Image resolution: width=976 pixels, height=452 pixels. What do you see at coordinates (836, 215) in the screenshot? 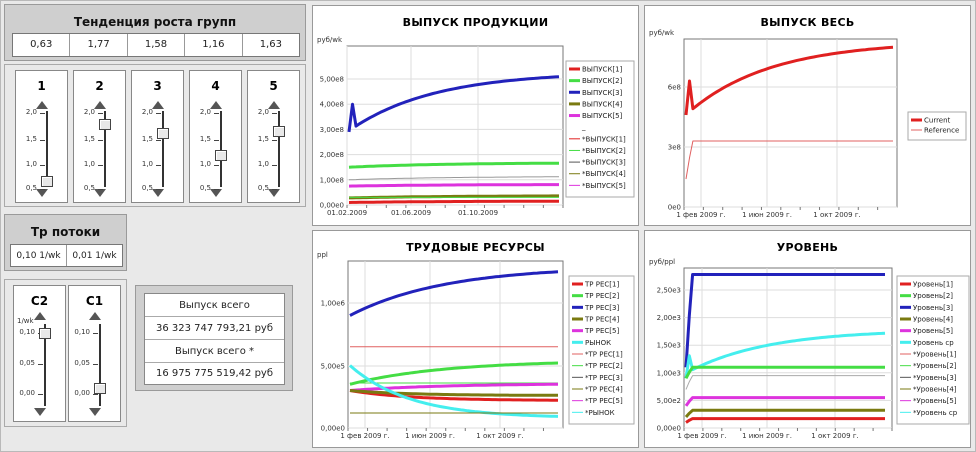
I see `x-tick-label: 1 окт 2009 г.` at bounding box center [836, 215].